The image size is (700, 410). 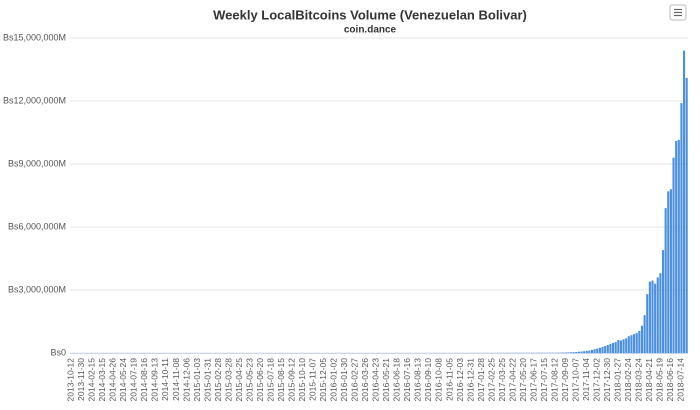 What do you see at coordinates (660, 380) in the screenshot?
I see `x-tick-label: 2018-05-19` at bounding box center [660, 380].